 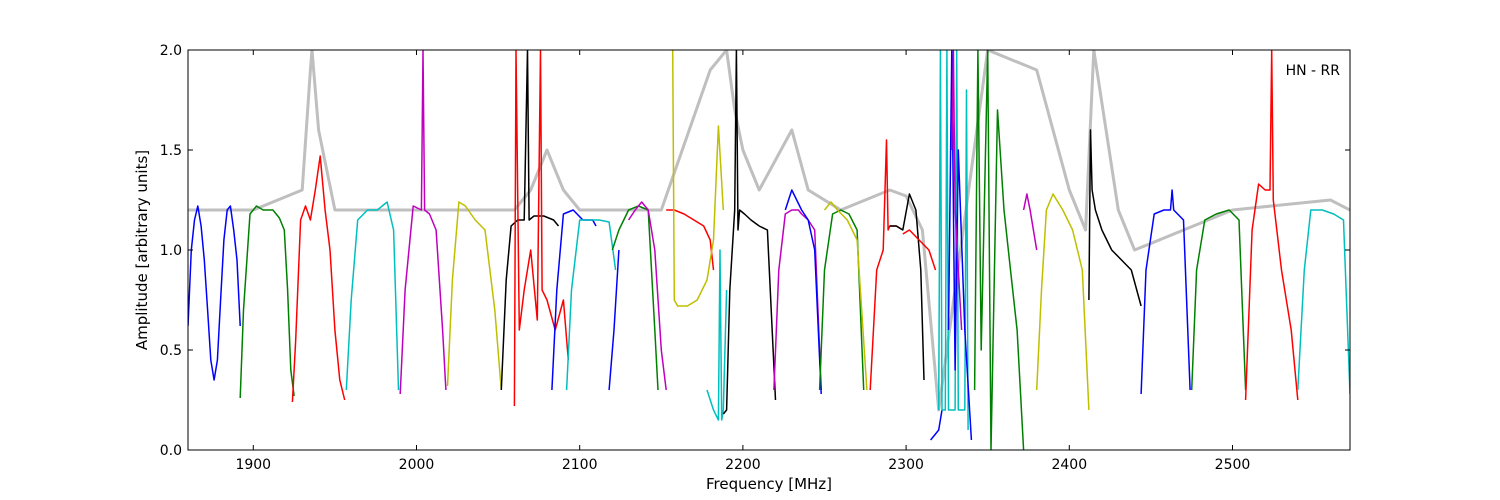 What do you see at coordinates (1069, 465) in the screenshot?
I see `x-tick-label: 2400` at bounding box center [1069, 465].